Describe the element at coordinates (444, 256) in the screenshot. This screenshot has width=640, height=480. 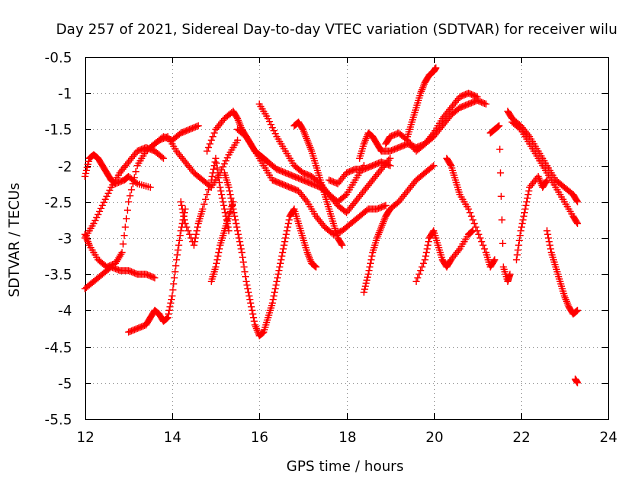
I see `series-arc19` at that location.